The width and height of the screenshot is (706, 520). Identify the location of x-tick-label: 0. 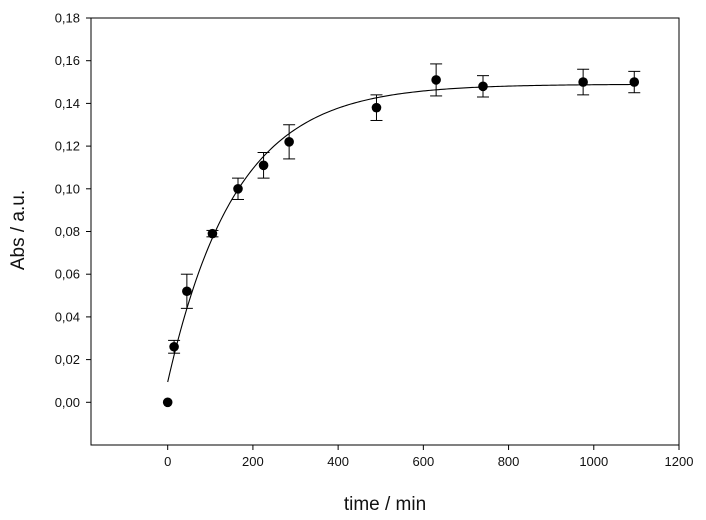
(167, 461).